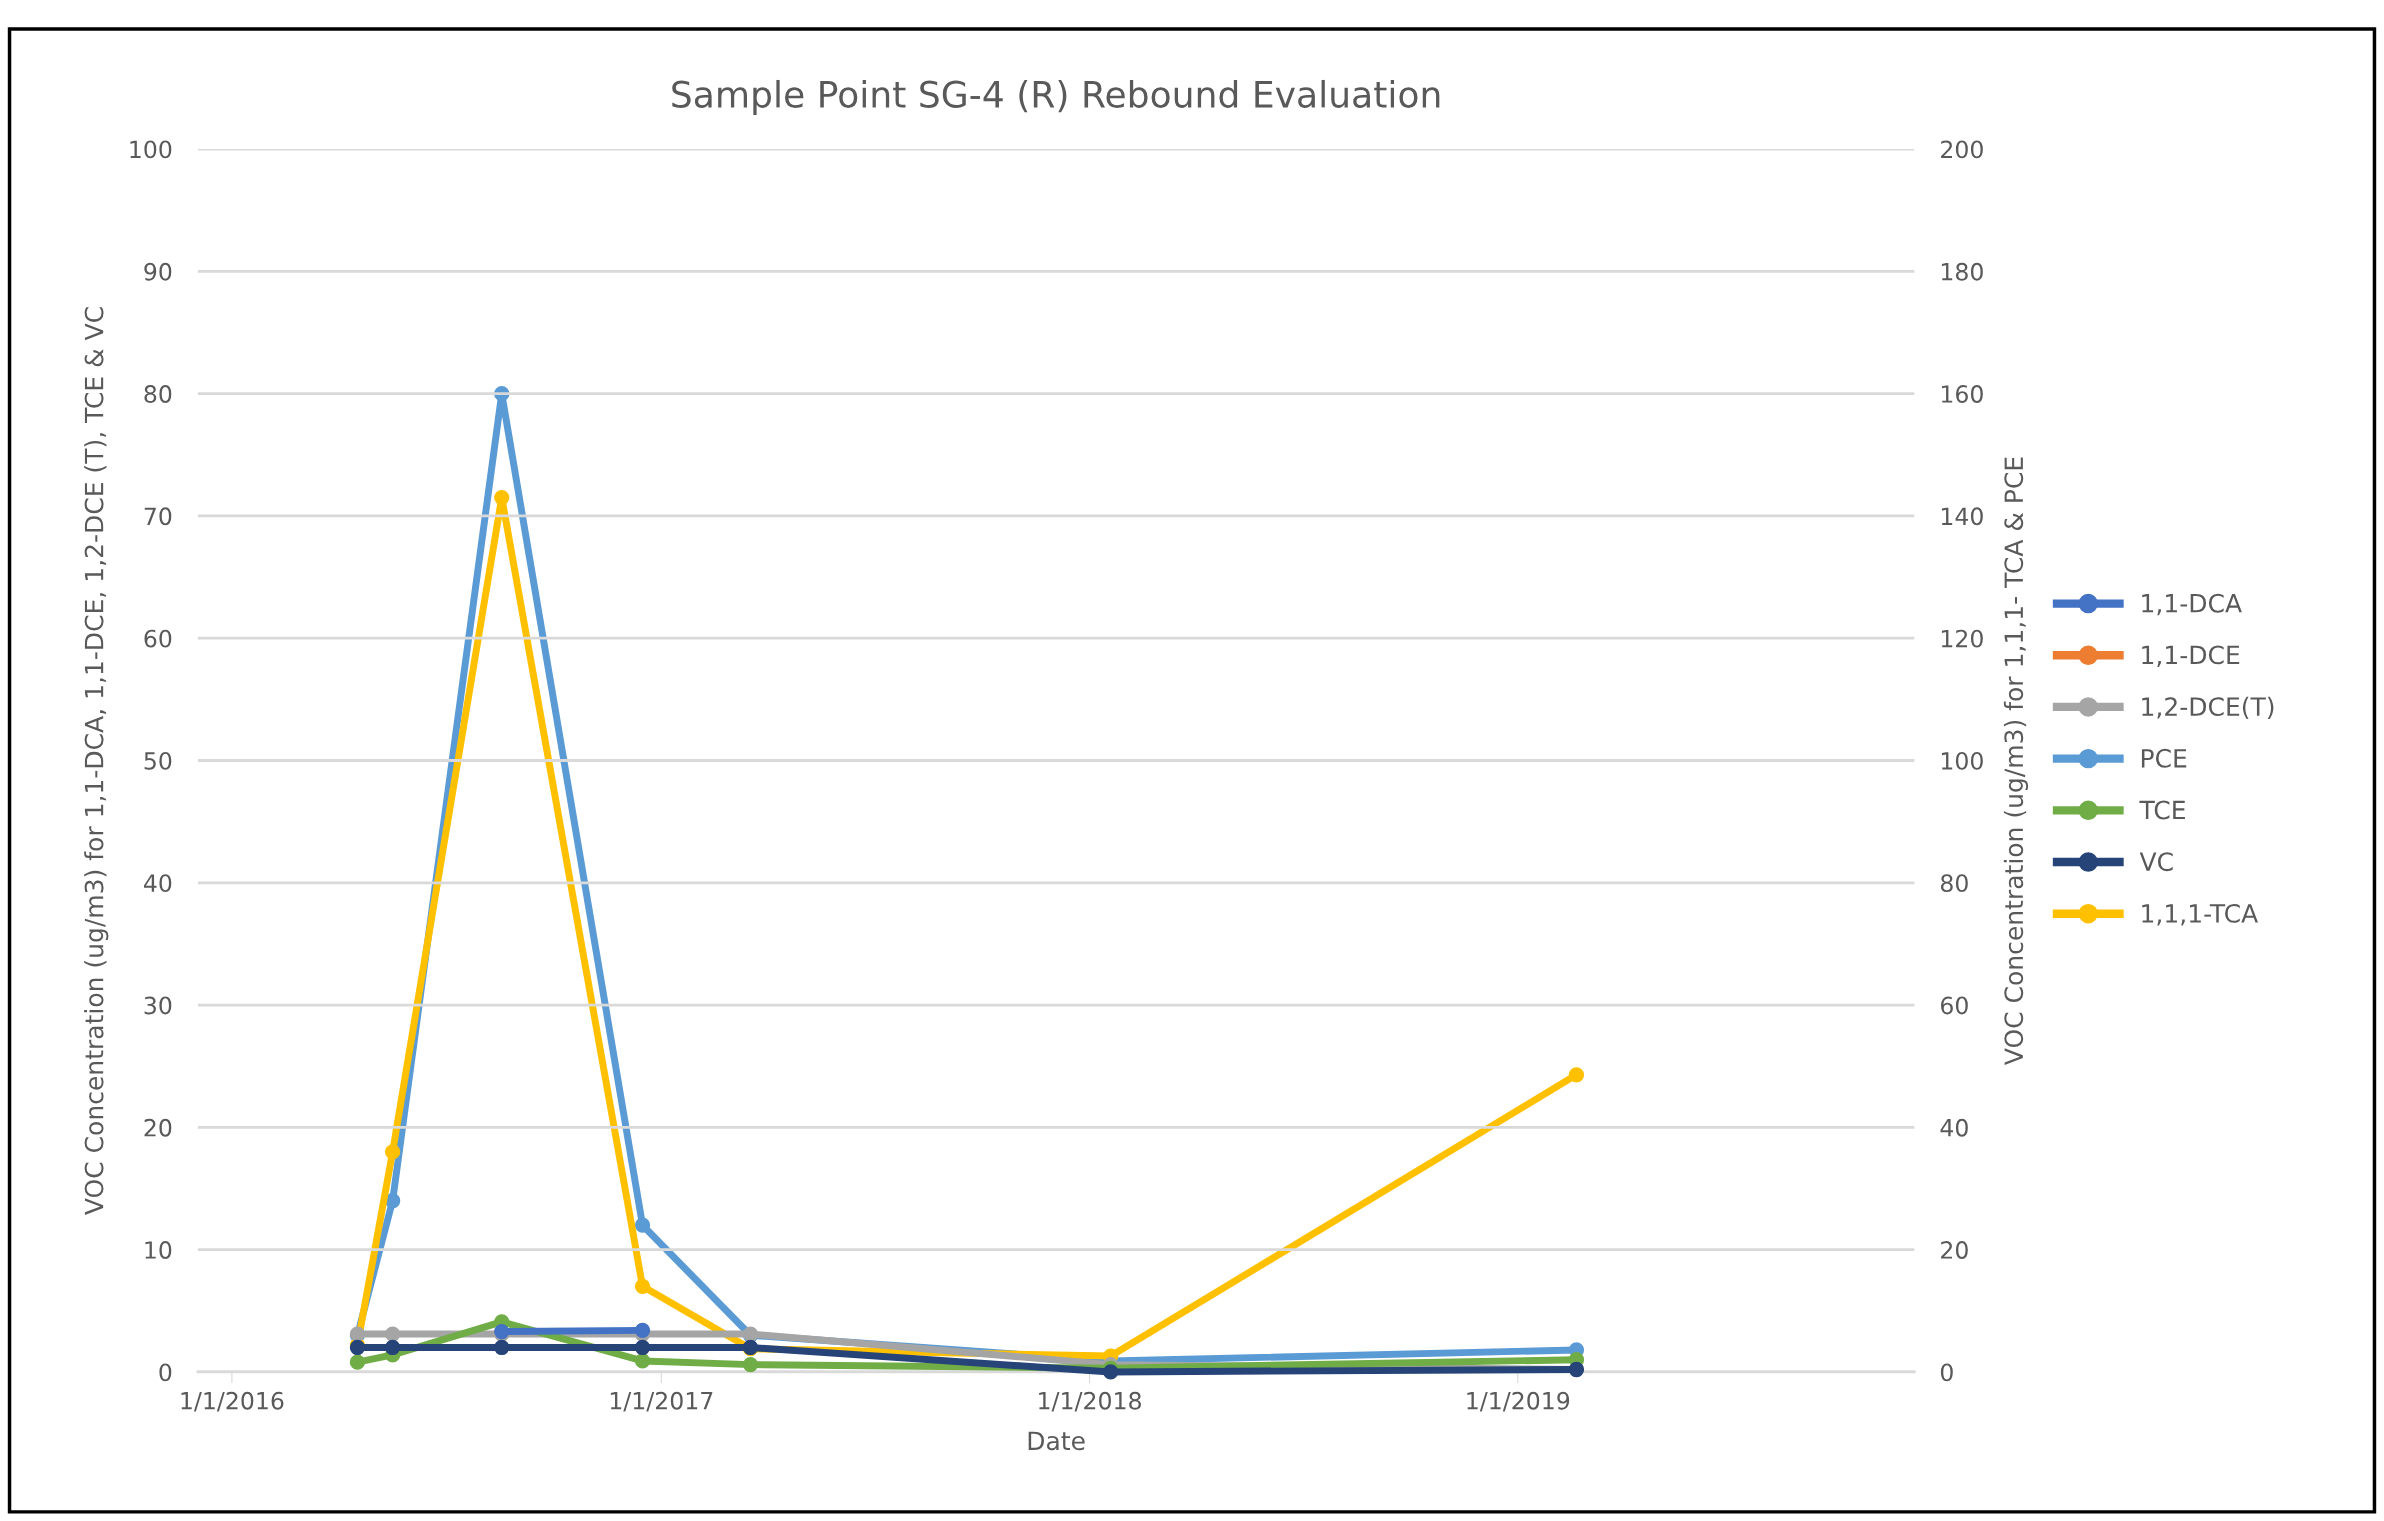  I want to click on y-axis-title: VOC Concentration (ug/m3) for 1,1-DCA, 1,1-DCE, 1,2-DCE (T), TCE & VC, so click(96, 761).